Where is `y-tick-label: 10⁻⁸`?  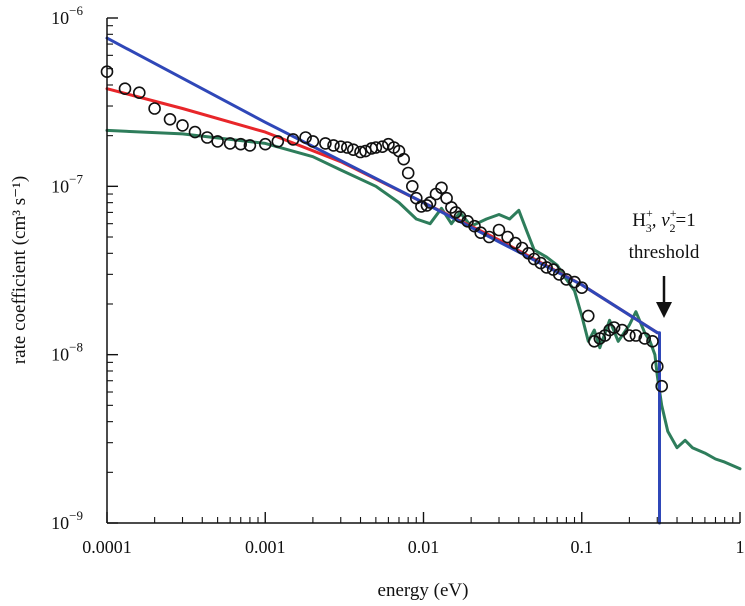 y-tick-label: 10⁻⁸ is located at coordinates (67, 352).